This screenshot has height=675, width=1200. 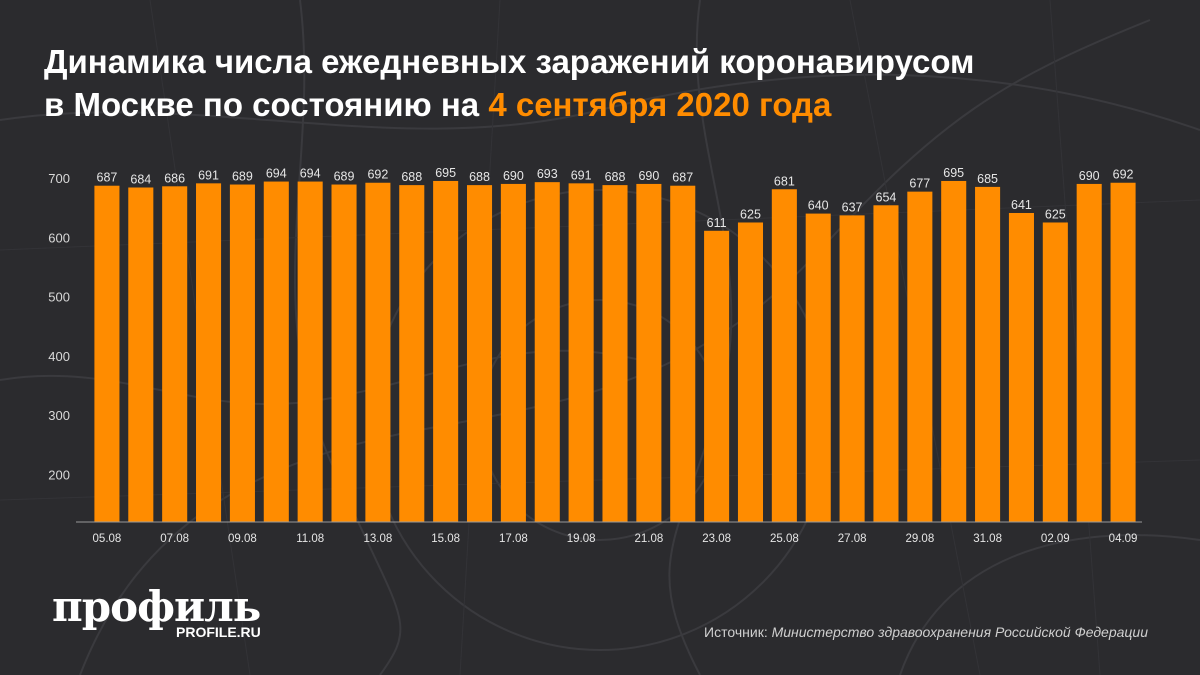 What do you see at coordinates (954, 351) in the screenshot?
I see `bar-30.08` at bounding box center [954, 351].